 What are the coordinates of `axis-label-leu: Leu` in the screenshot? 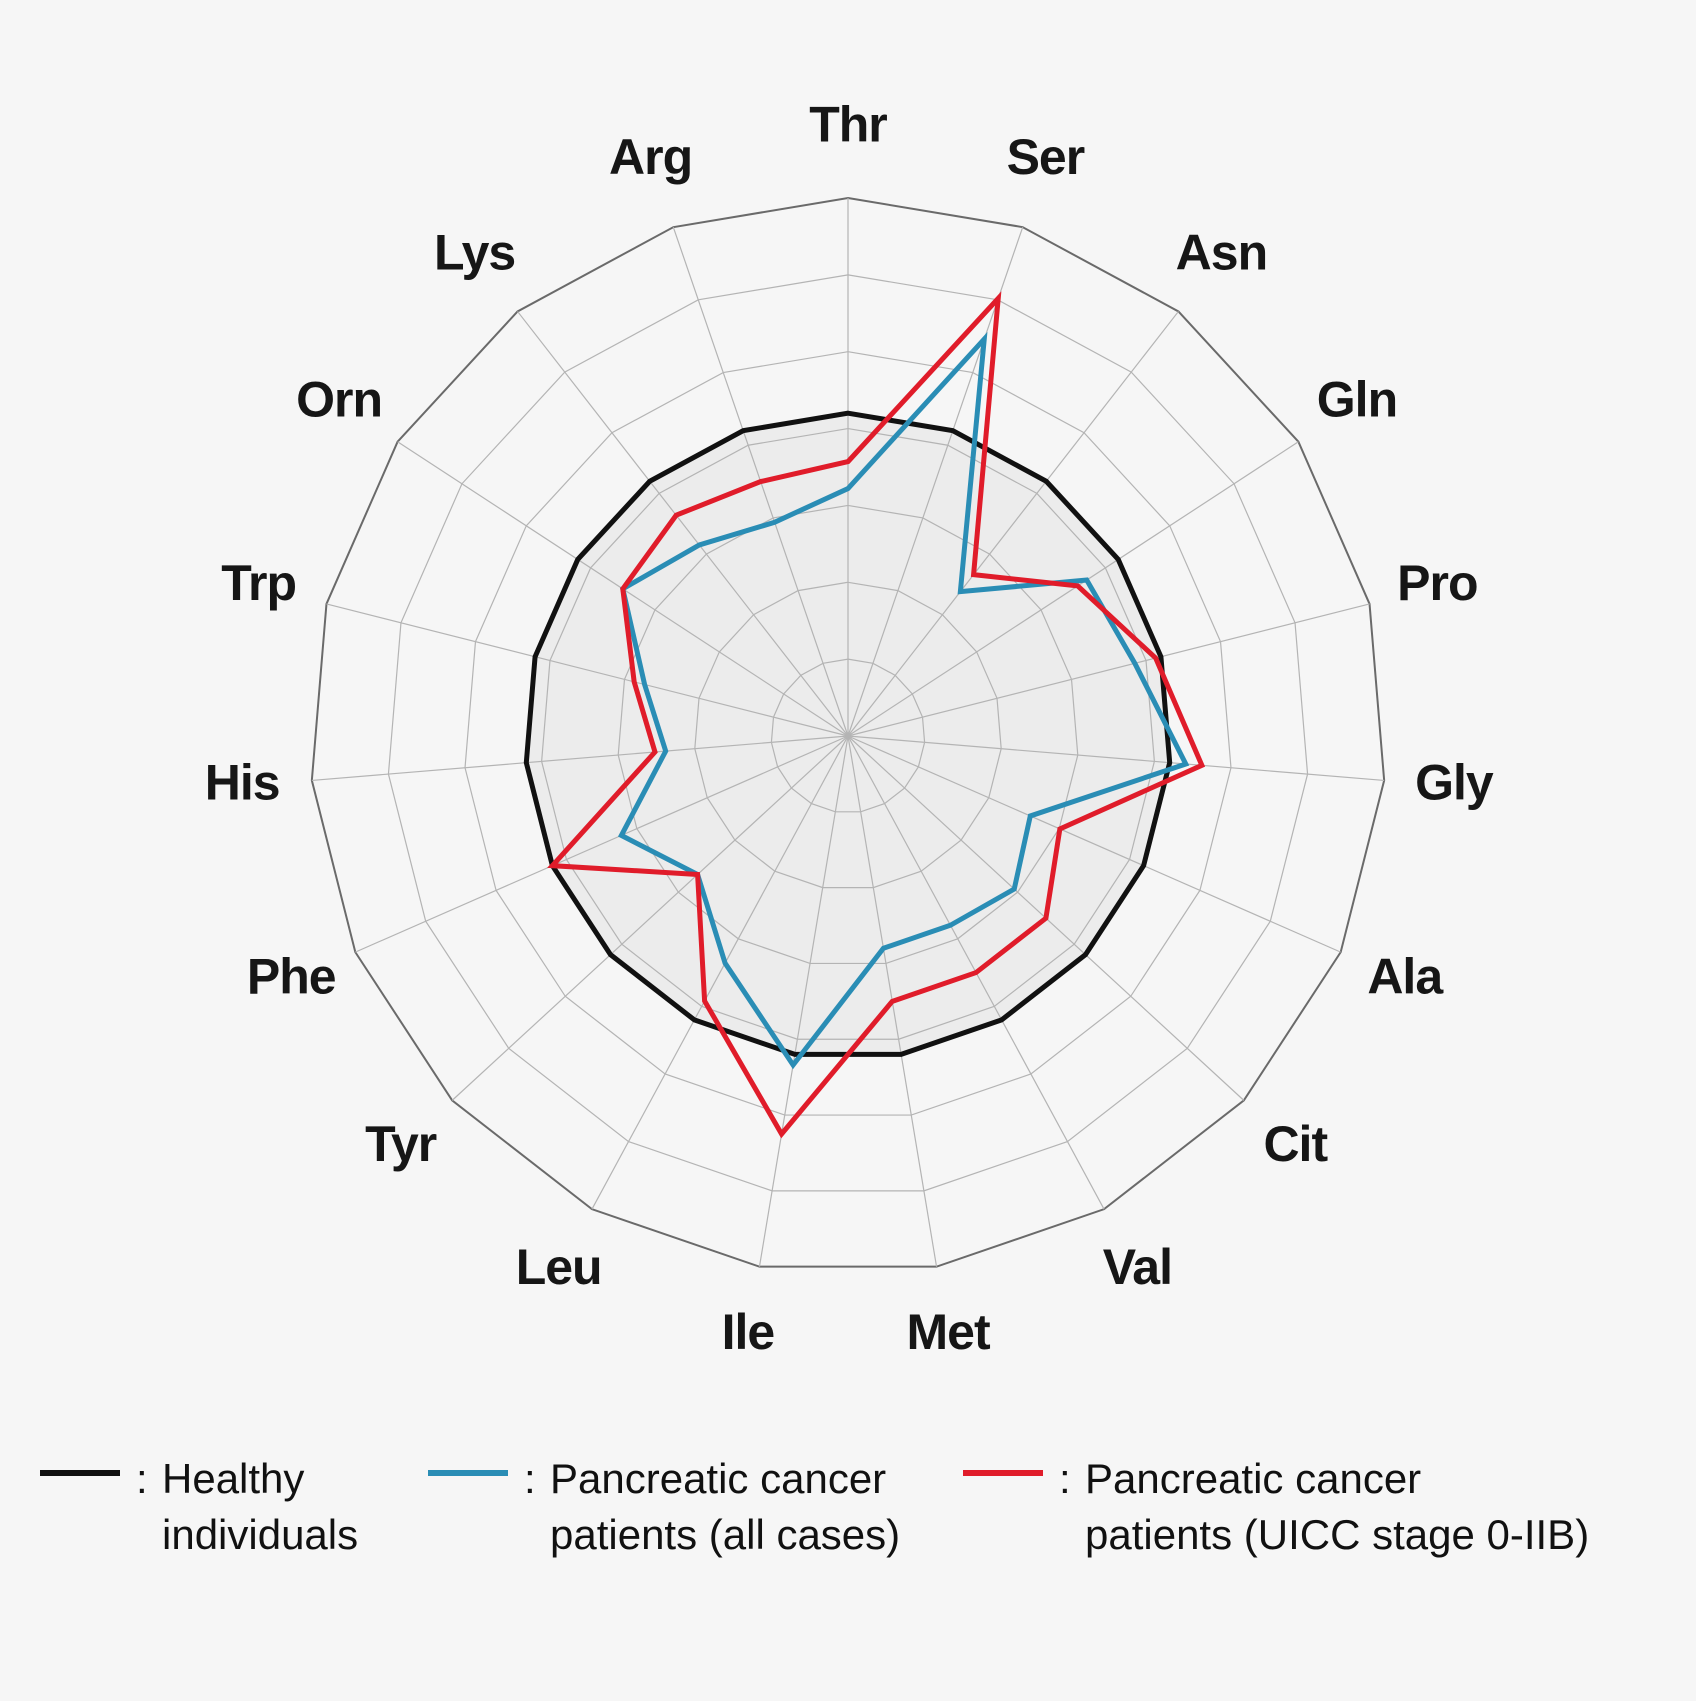 It's located at (559, 1267).